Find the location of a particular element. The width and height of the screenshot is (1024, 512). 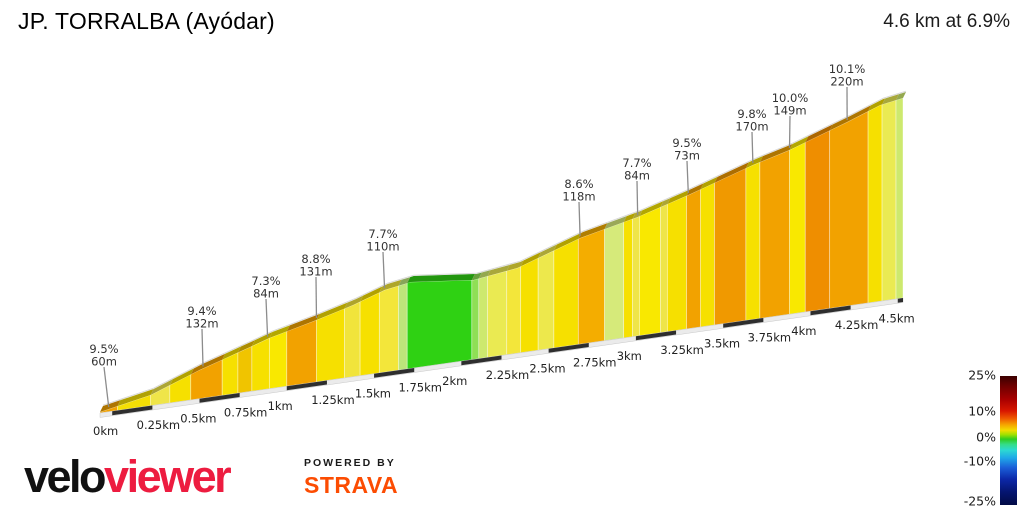

x-axis-label: 1.25km is located at coordinates (332, 400).